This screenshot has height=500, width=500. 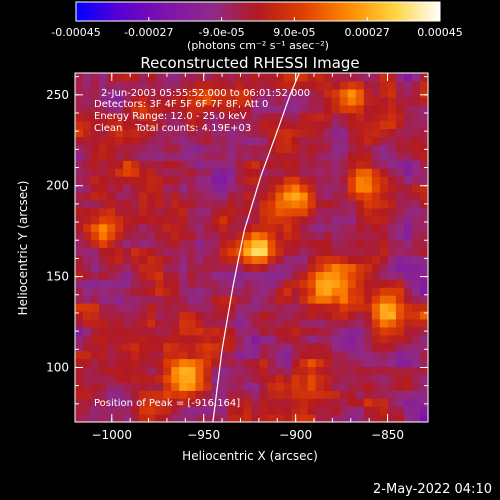 What do you see at coordinates (221, 32) in the screenshot?
I see `colorbar-tick-label: -9.0e-05` at bounding box center [221, 32].